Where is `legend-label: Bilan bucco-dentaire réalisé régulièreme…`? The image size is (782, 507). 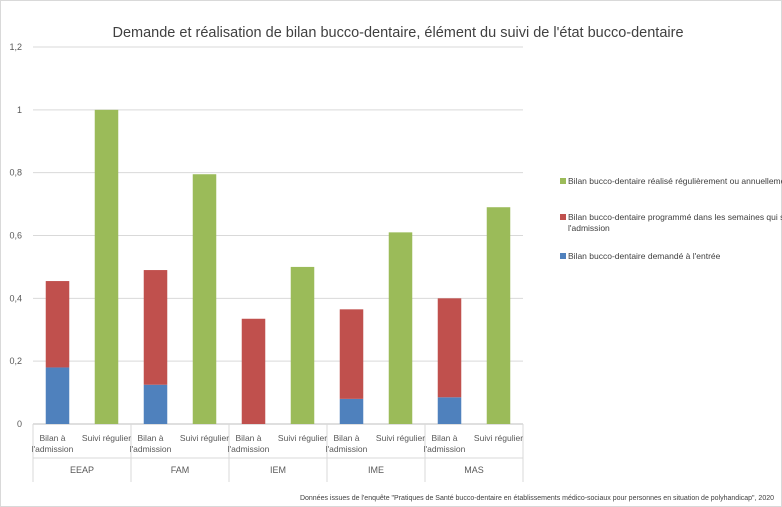 legend-label: Bilan bucco-dentaire réalisé régulièreme… is located at coordinates (675, 181).